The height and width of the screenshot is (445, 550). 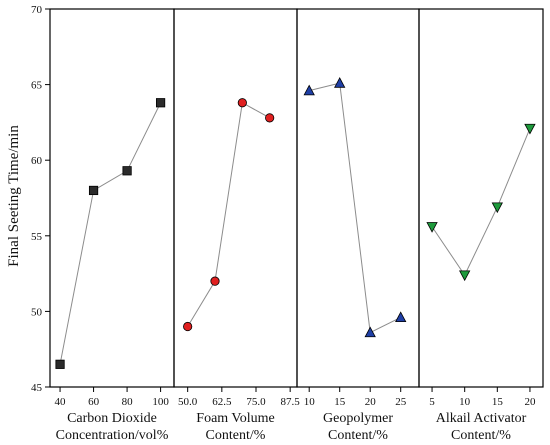 I want to click on y-axis-label: Final Seeting Time/min, so click(x=14, y=196).